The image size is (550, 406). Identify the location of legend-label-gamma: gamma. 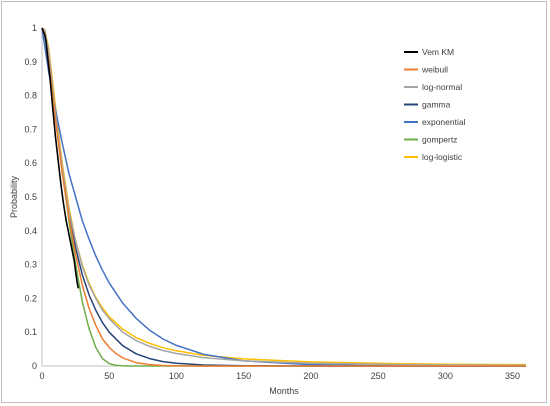
(436, 105).